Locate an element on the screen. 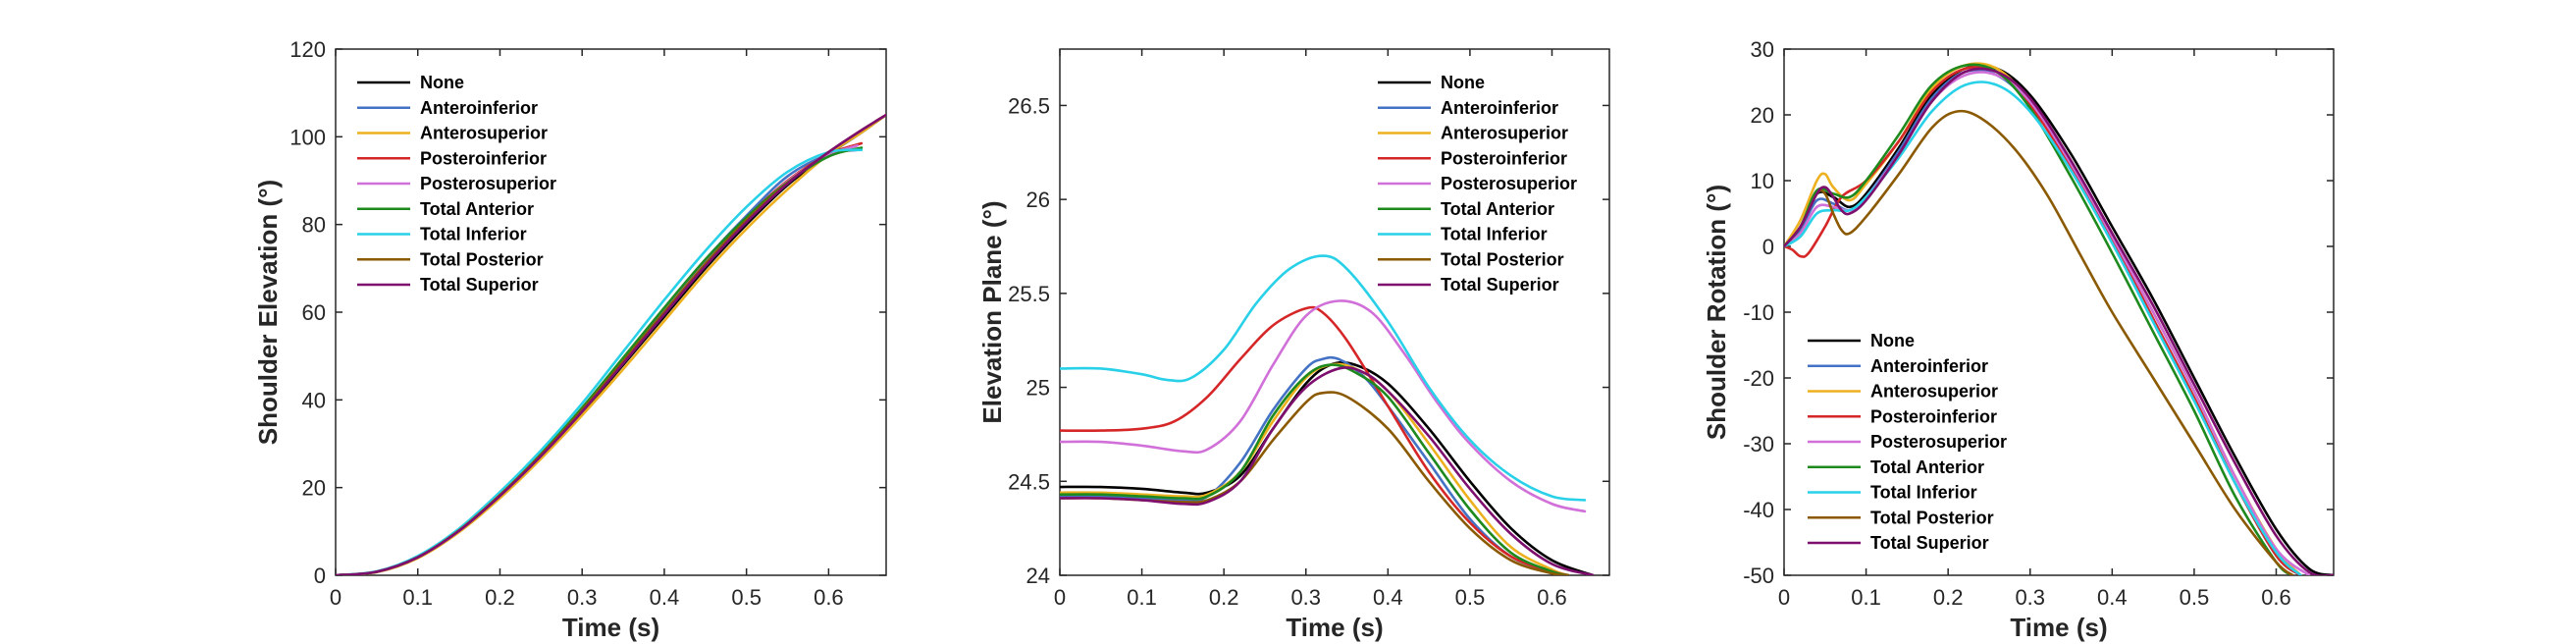  series-line-total-superior is located at coordinates (1327, 470).